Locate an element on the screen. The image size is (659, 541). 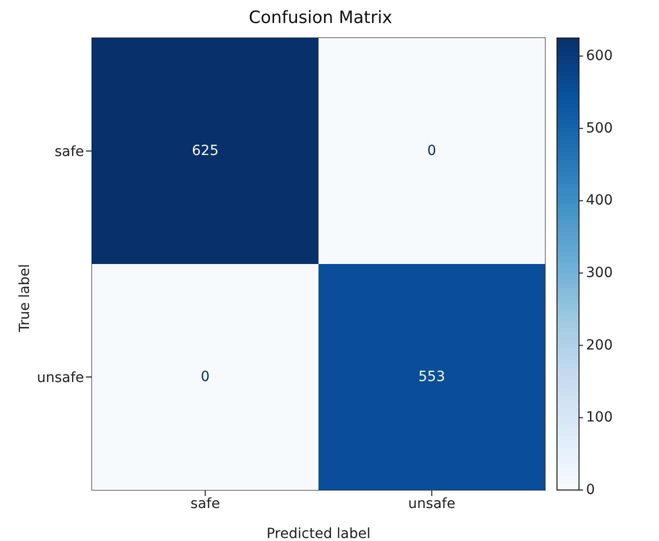
color-bar-label: 100 is located at coordinates (599, 418).